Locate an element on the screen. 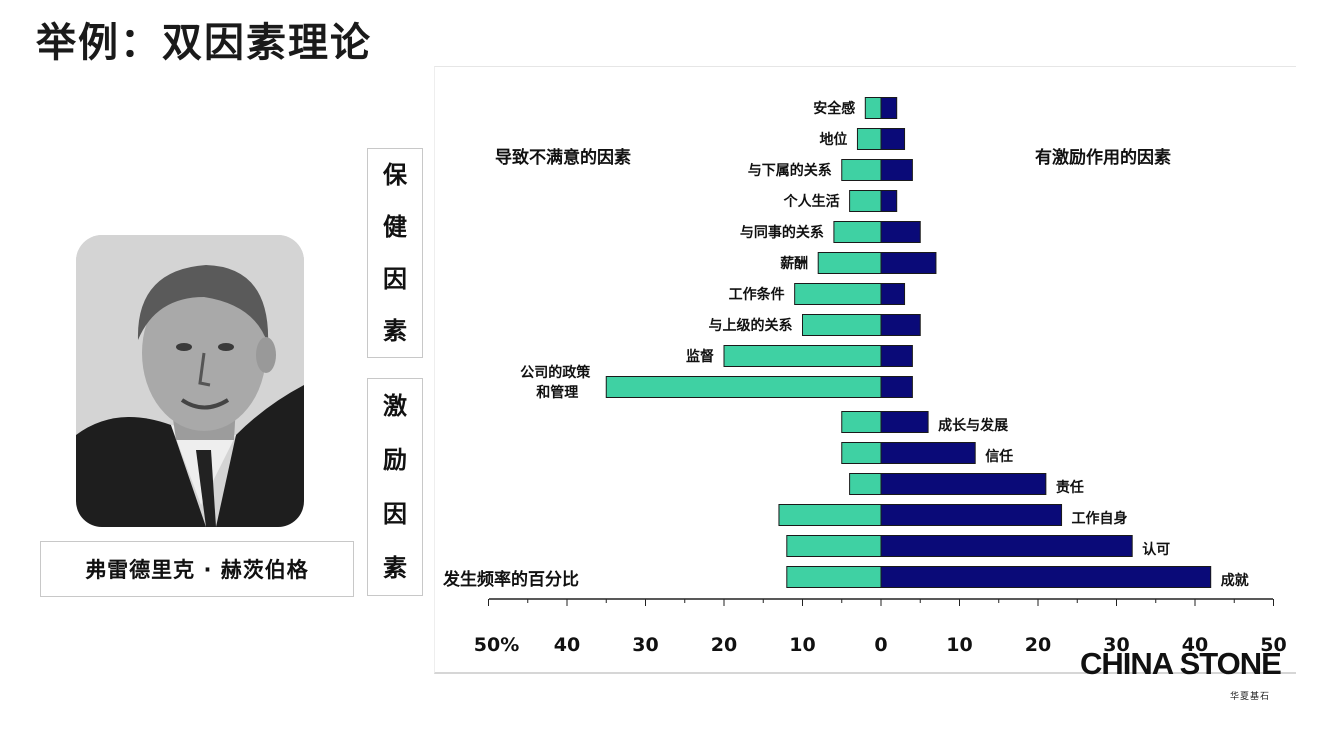 The width and height of the screenshot is (1324, 730). slide-title: 举例：双因素理论 is located at coordinates (204, 43).